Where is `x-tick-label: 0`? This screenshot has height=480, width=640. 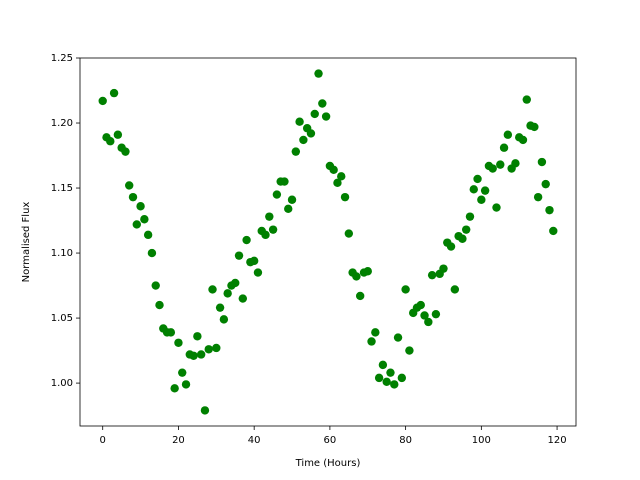
x-tick-label: 0 is located at coordinates (103, 440).